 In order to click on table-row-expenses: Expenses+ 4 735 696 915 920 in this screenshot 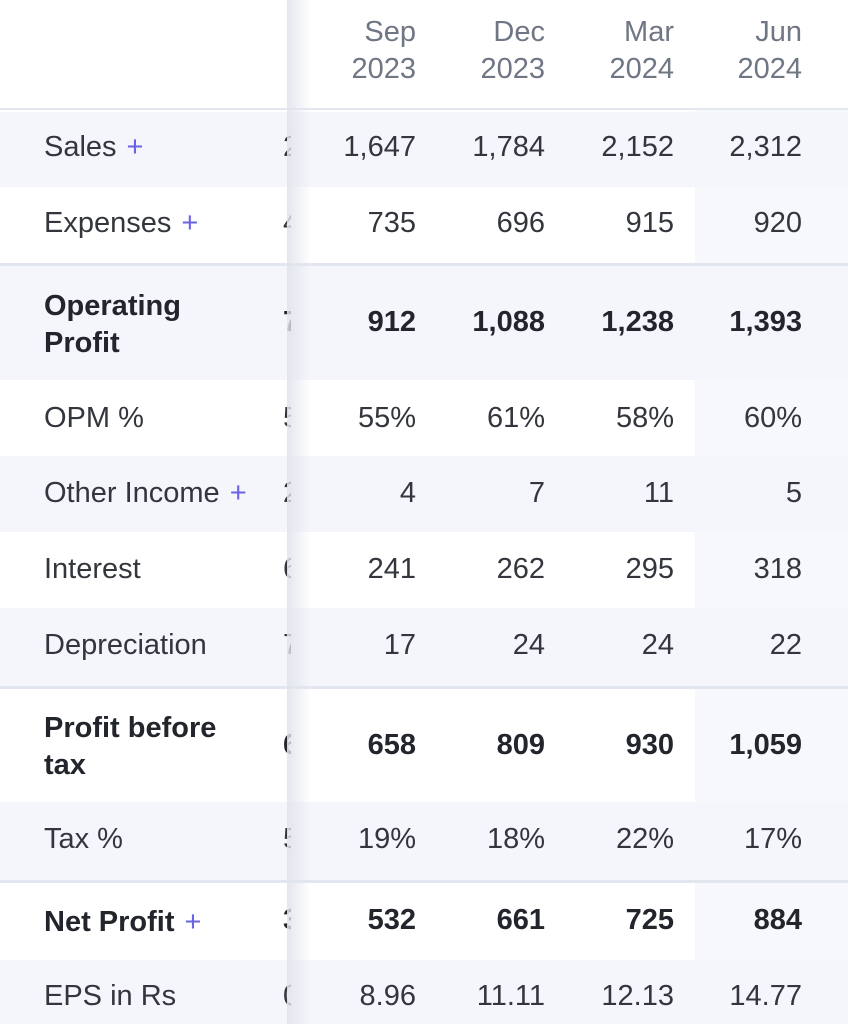, I will do `click(423, 223)`.